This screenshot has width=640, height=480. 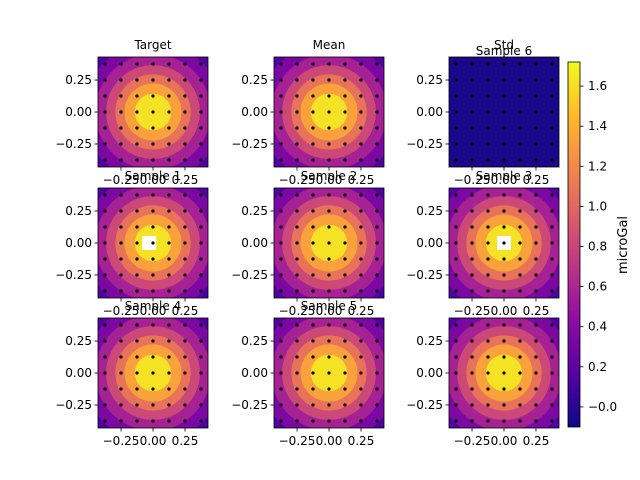 I want to click on y-tick-label: 0.25, so click(x=78, y=80).